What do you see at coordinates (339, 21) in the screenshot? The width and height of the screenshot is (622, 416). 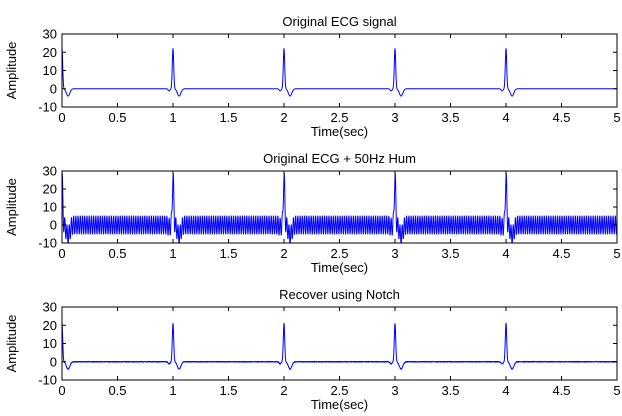 I see `subplot-title: Original ECG signal` at bounding box center [339, 21].